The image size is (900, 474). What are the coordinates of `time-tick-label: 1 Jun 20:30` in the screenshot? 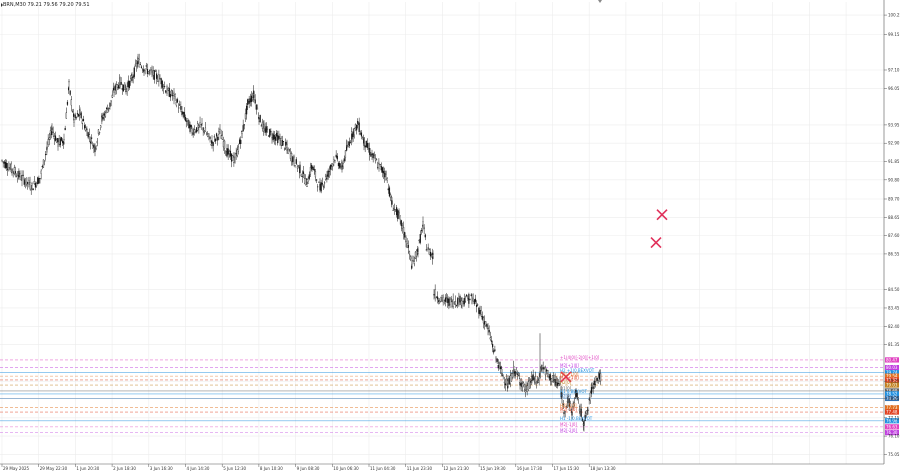 It's located at (87, 468).